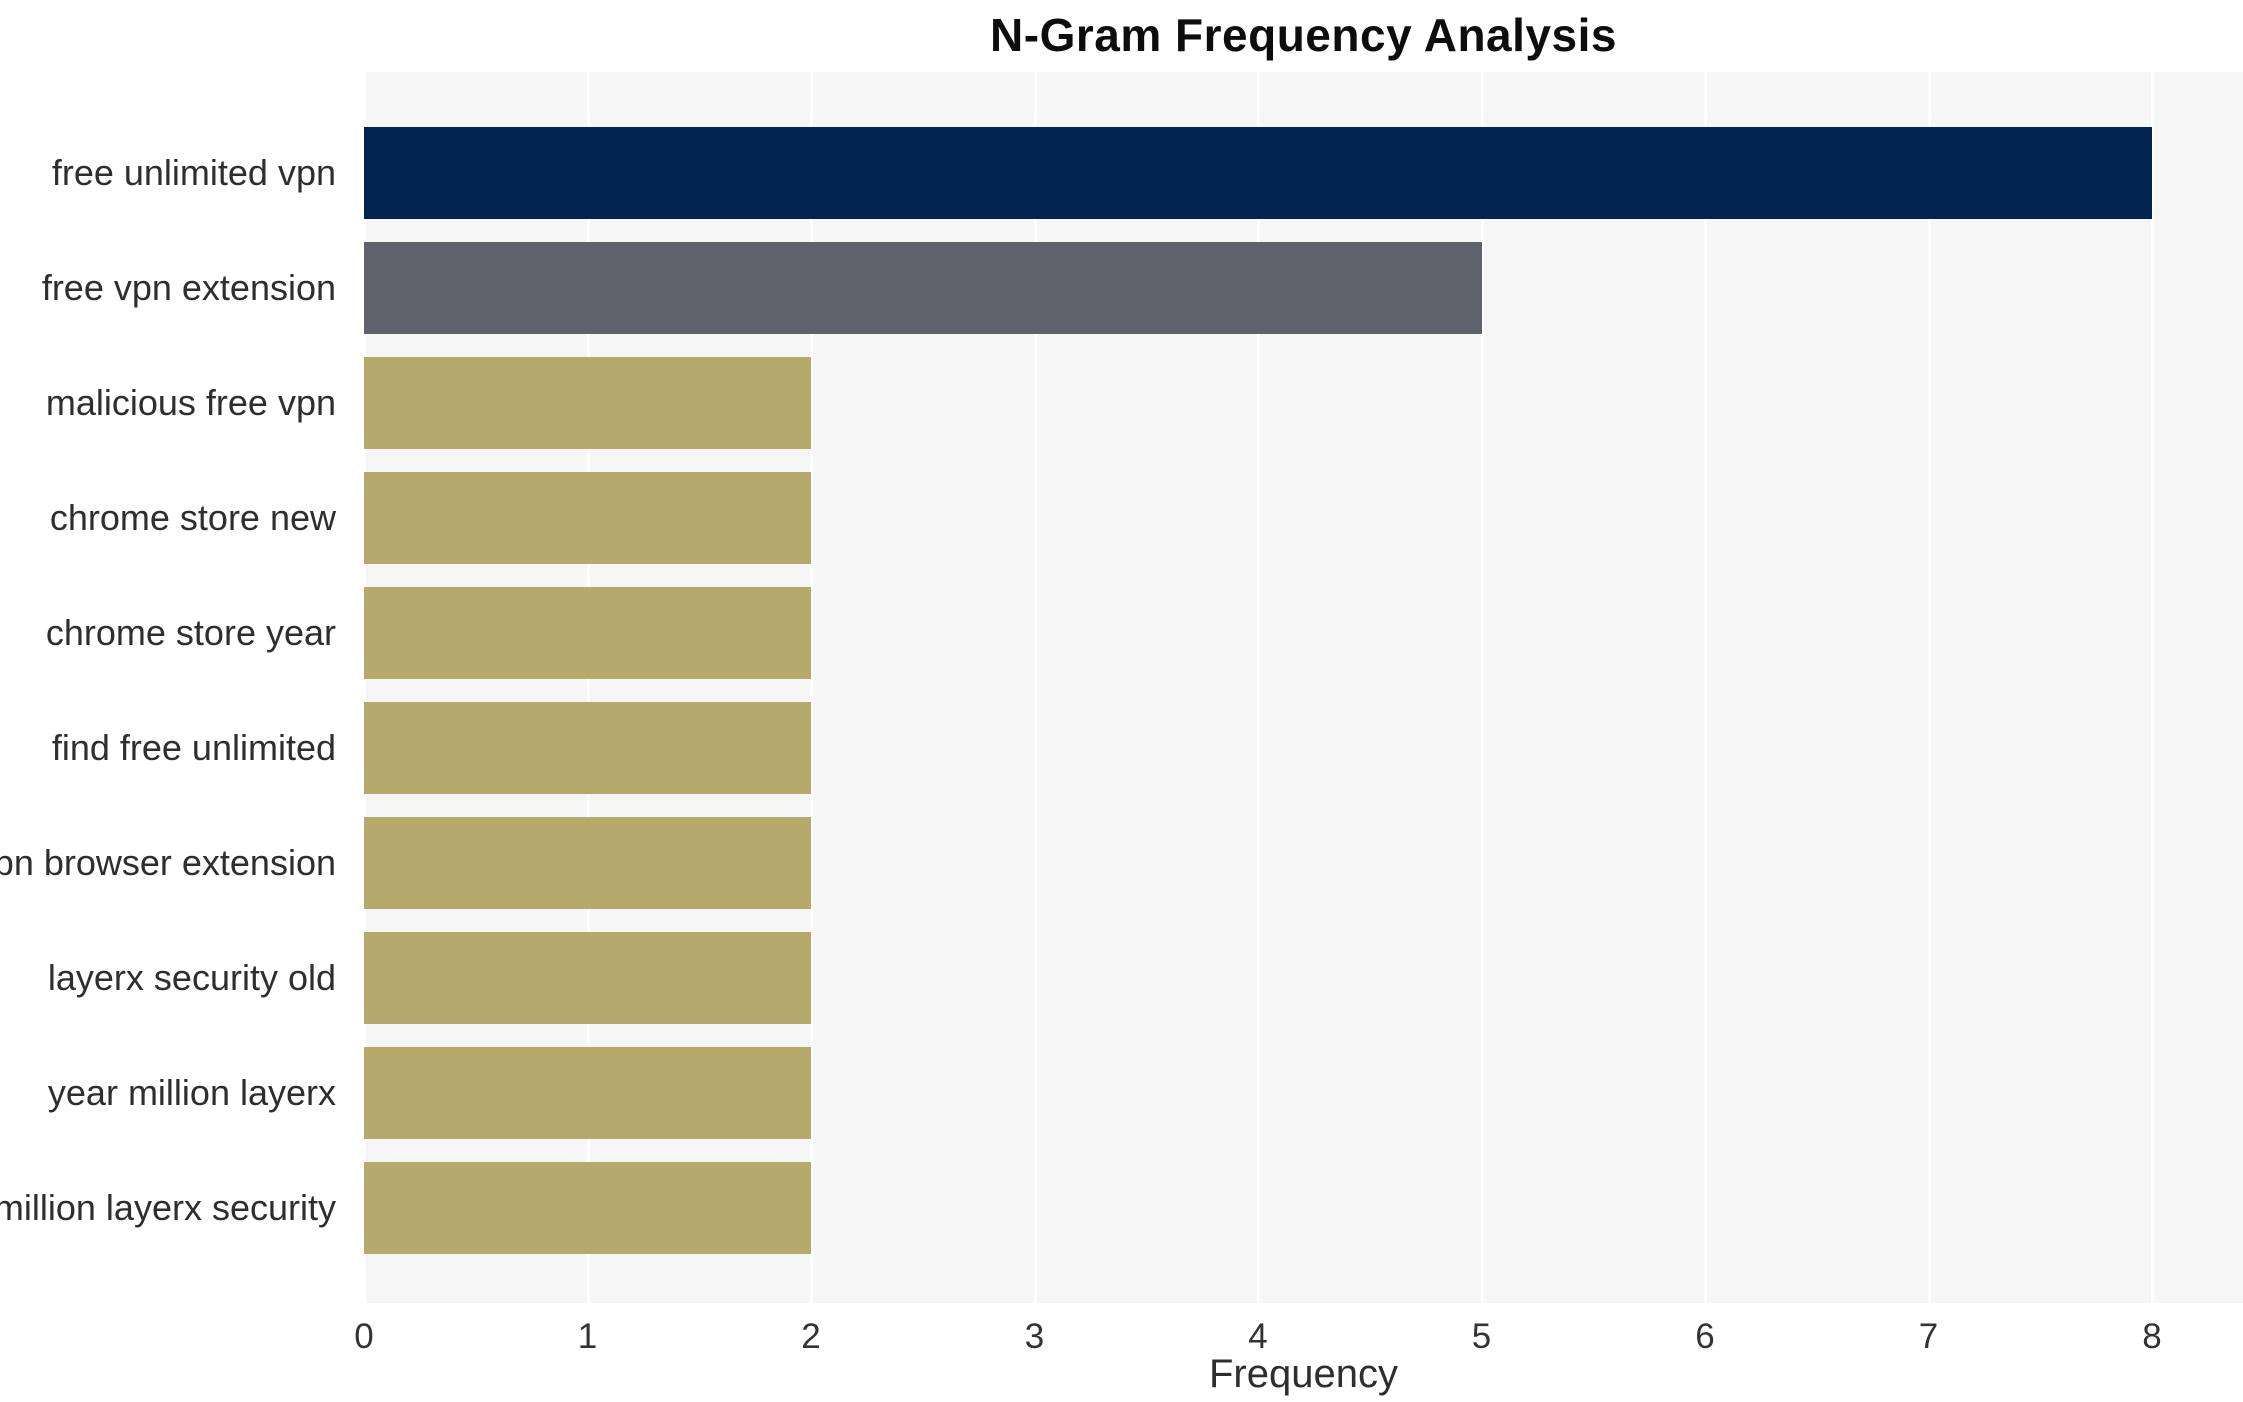 The image size is (2243, 1402). What do you see at coordinates (191, 1092) in the screenshot?
I see `y-tick-label: year million layerx` at bounding box center [191, 1092].